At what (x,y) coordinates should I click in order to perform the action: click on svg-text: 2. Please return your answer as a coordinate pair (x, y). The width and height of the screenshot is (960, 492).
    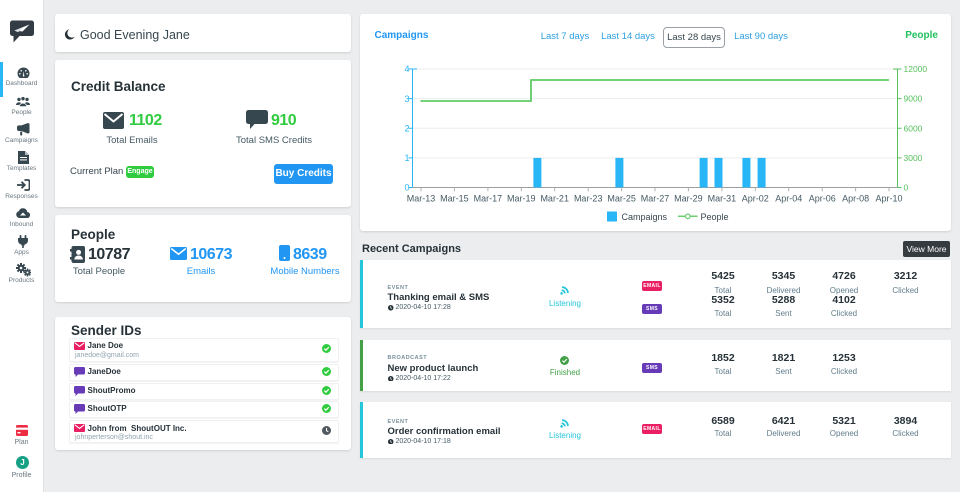
    Looking at the image, I should click on (406, 128).